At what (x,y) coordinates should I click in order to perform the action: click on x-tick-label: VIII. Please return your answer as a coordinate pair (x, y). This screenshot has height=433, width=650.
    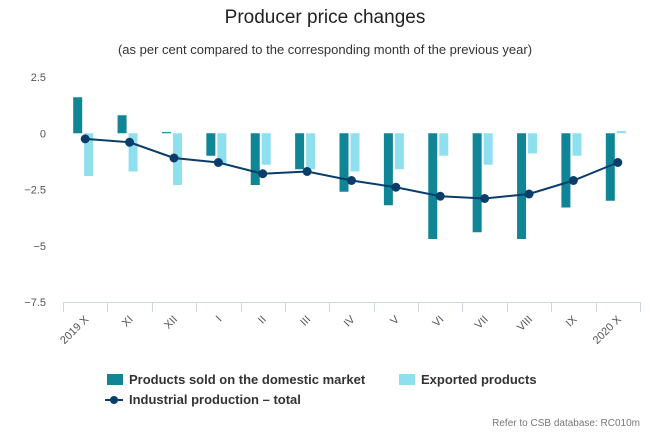
    Looking at the image, I should click on (525, 324).